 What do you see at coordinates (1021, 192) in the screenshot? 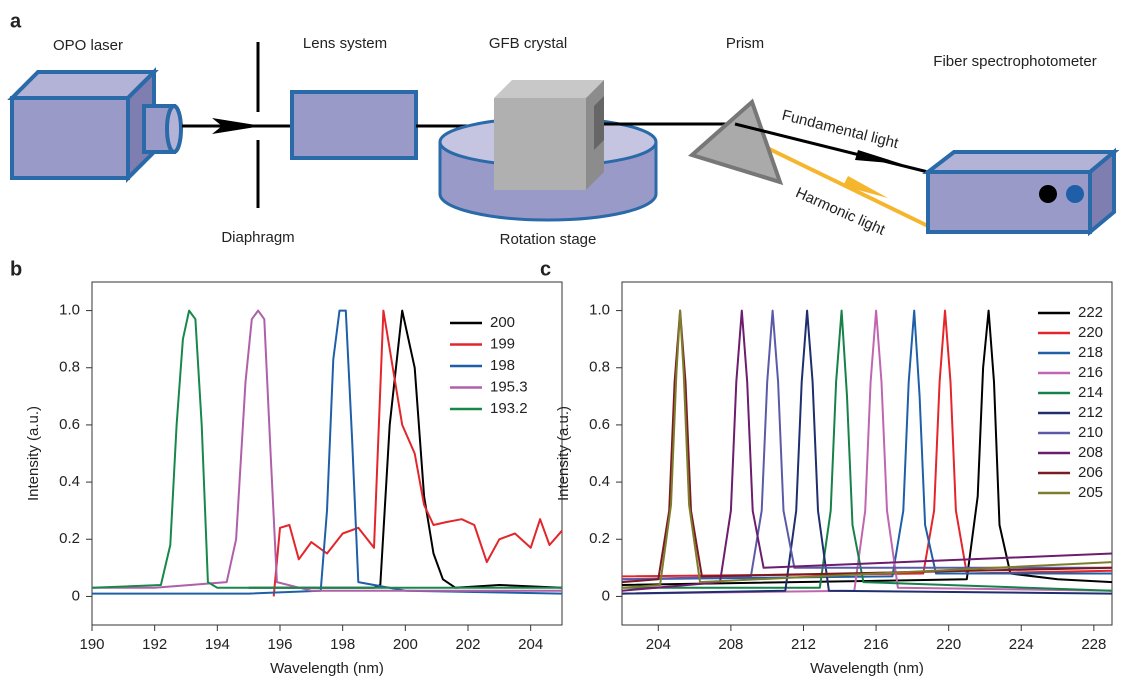
I see `spectrophotometer` at bounding box center [1021, 192].